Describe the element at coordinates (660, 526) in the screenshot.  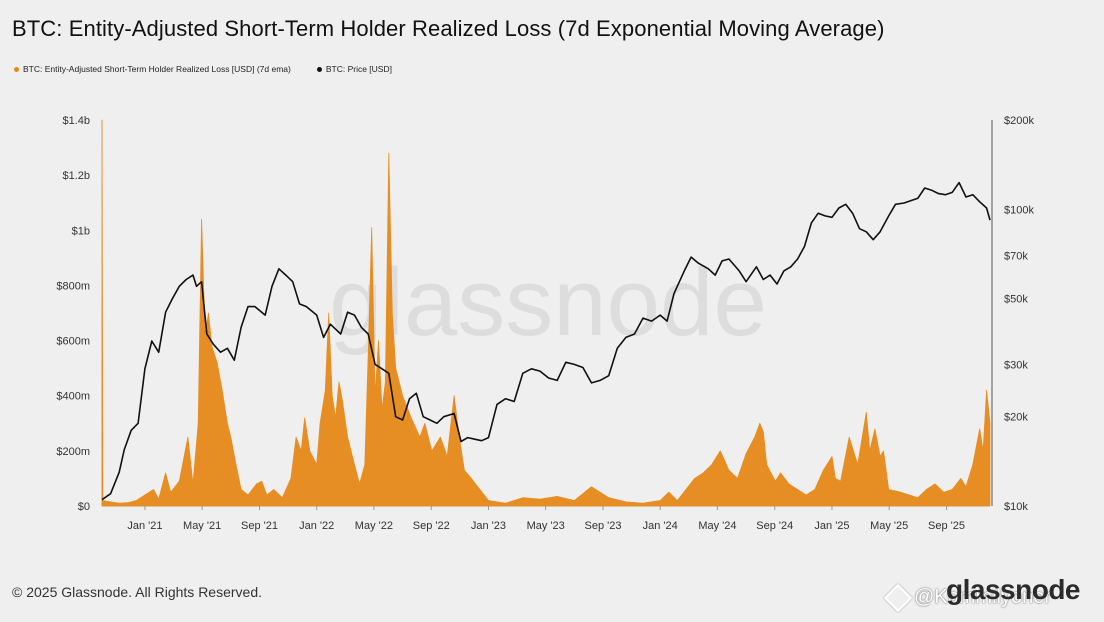
I see `x-tick-label-9: Jan '24` at that location.